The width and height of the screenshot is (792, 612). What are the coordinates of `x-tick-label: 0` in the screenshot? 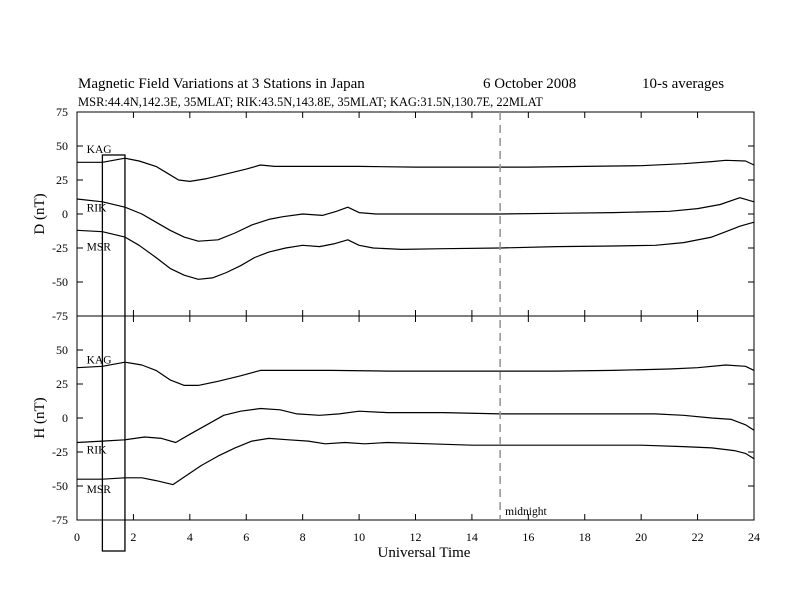 It's located at (77, 537).